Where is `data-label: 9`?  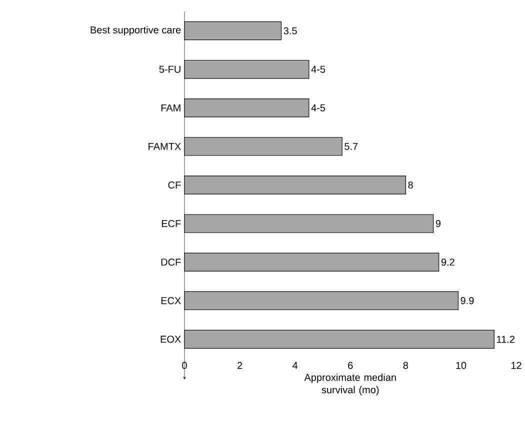 data-label: 9 is located at coordinates (438, 224).